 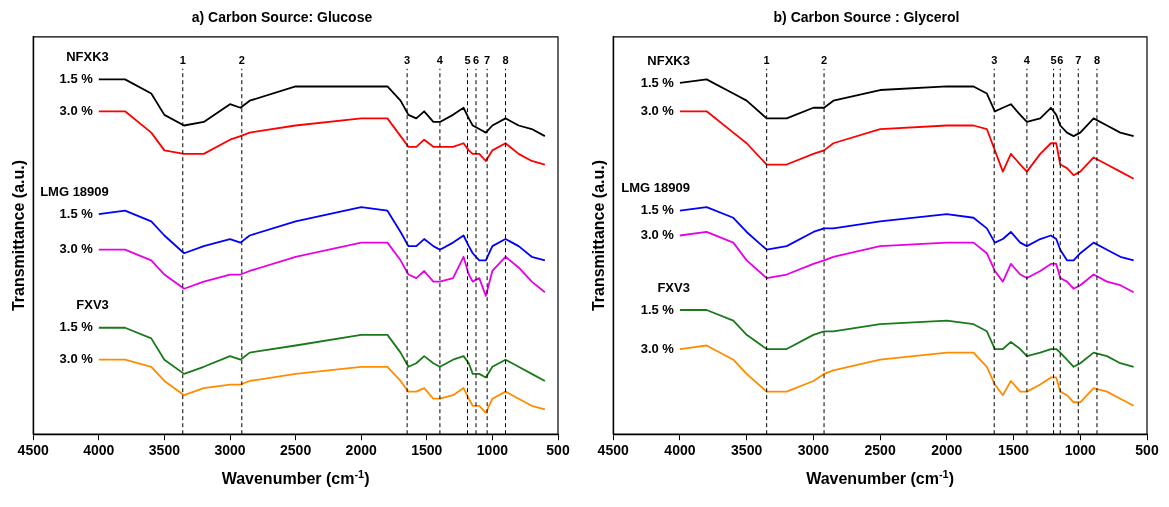 What do you see at coordinates (282, 17) in the screenshot?
I see `chart-title: a) Carbon Source: Glucose` at bounding box center [282, 17].